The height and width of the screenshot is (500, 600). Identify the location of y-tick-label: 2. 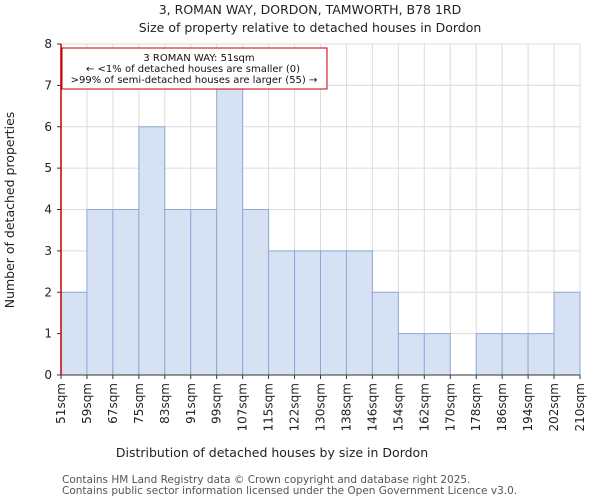
(48, 292).